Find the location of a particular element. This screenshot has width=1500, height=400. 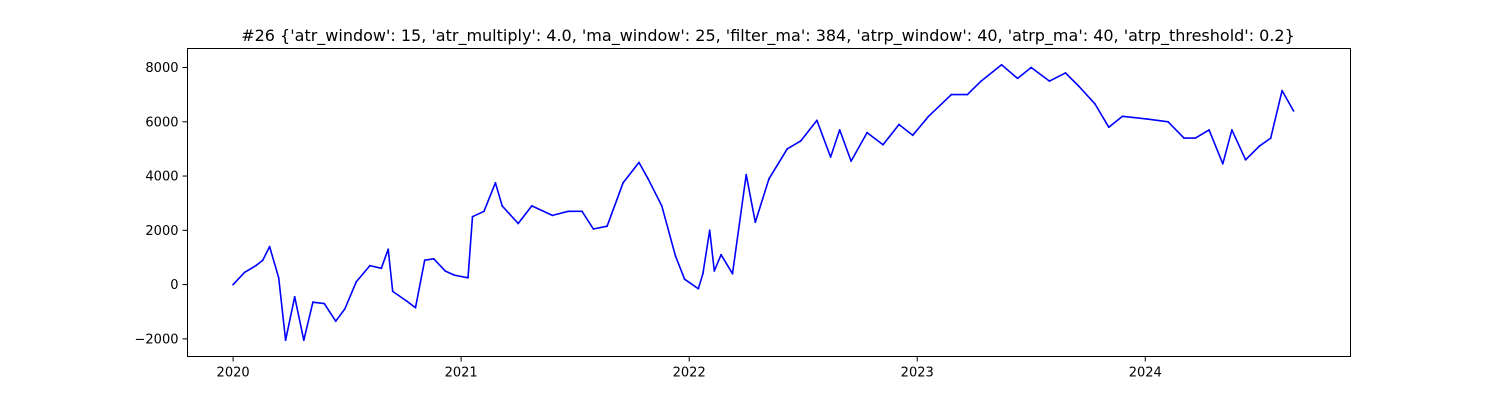

y-tick-label: −2000 is located at coordinates (157, 339).